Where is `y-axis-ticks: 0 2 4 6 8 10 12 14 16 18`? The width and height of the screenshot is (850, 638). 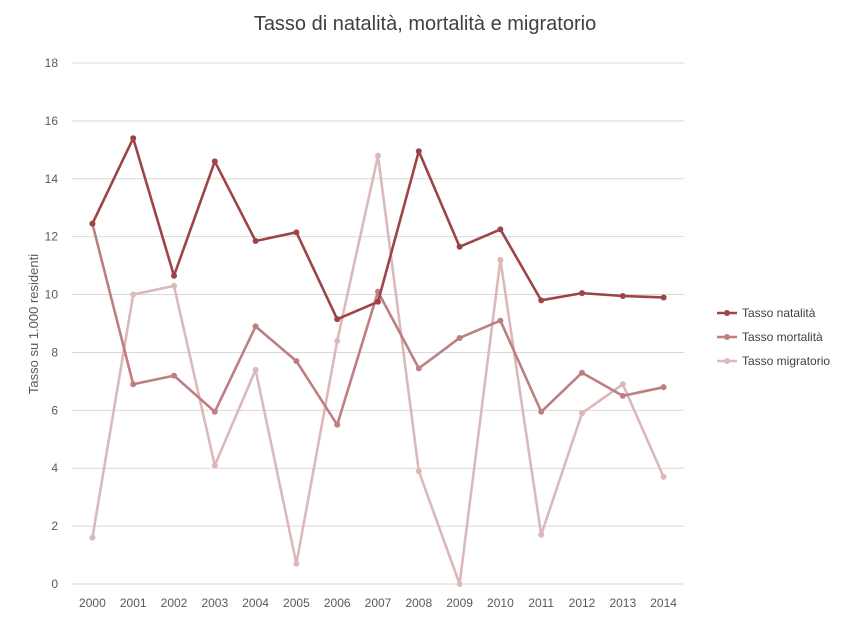 y-axis-ticks: 0 2 4 6 8 10 12 14 16 18 is located at coordinates (52, 323).